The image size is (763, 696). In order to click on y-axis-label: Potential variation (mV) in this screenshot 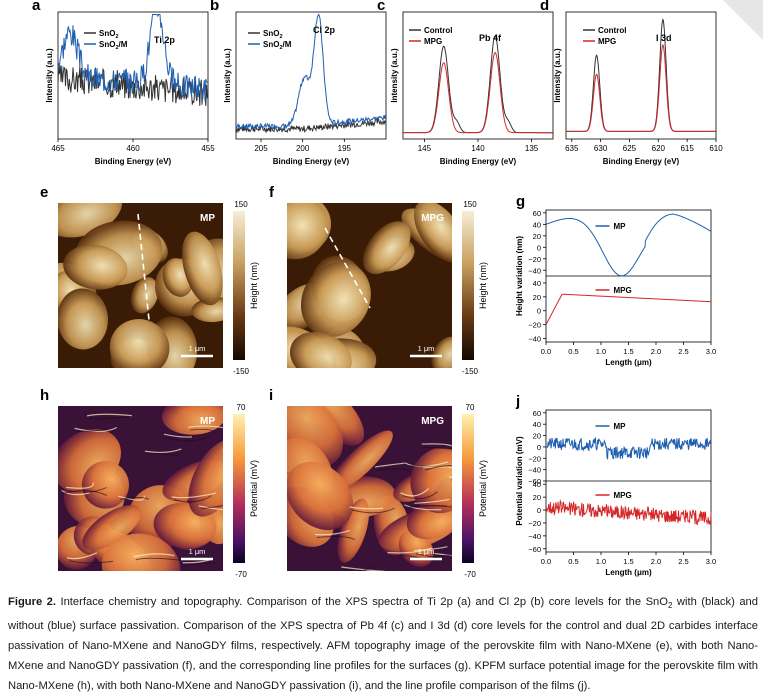, I will do `click(519, 481)`.